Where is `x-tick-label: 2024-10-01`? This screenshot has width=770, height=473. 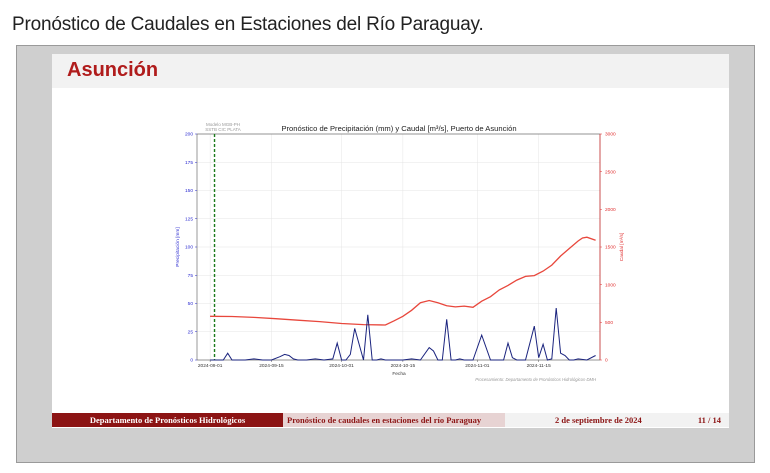
x-tick-label: 2024-10-01 is located at coordinates (341, 366).